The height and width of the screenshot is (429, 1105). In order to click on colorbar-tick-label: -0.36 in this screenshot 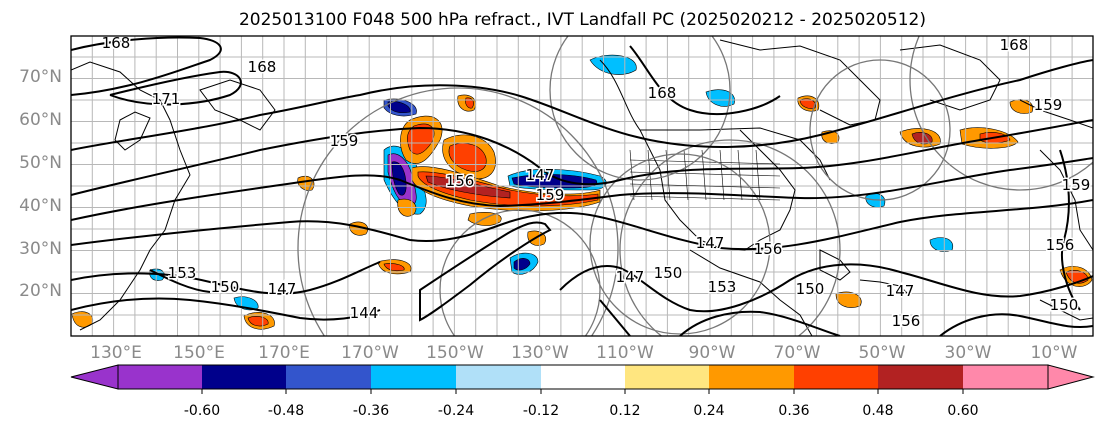, I will do `click(371, 411)`.